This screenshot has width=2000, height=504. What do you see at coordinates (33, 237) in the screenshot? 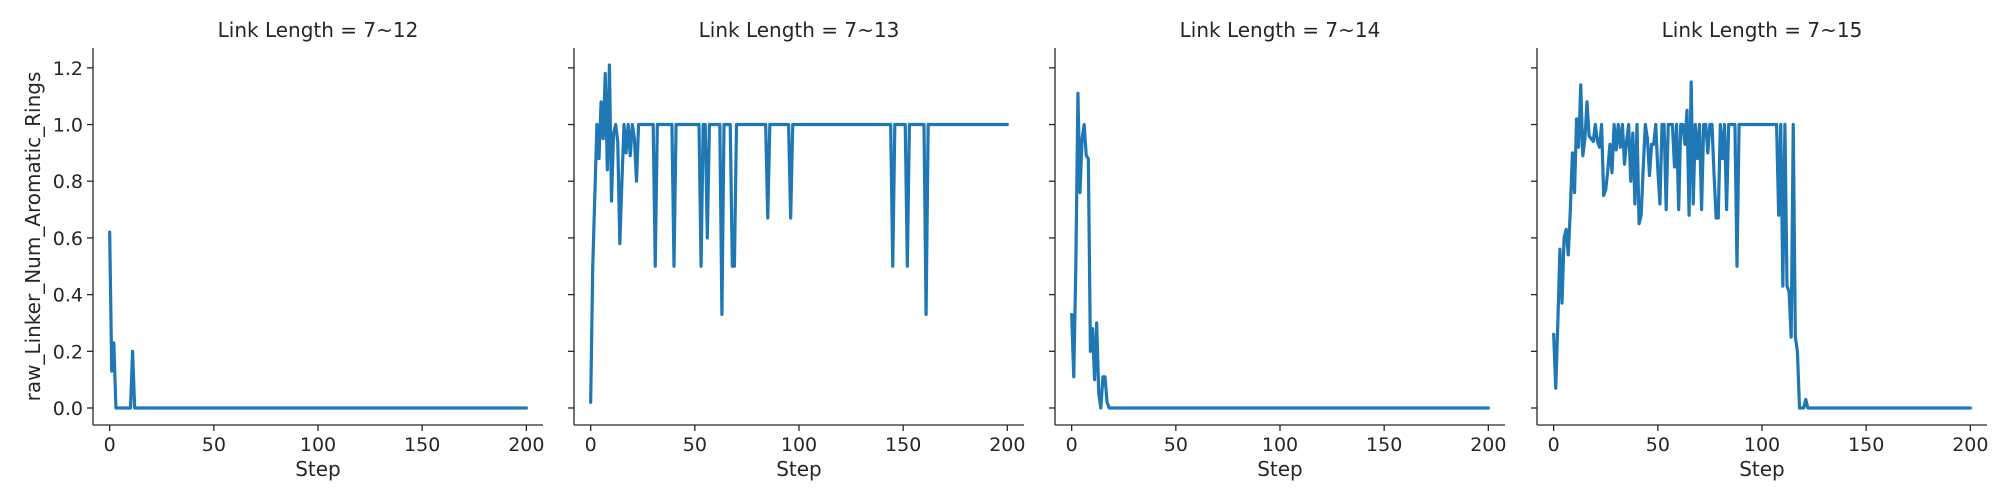
I see `y-axis-label: raw_Linker_Num_Aromatic_Rings` at bounding box center [33, 237].